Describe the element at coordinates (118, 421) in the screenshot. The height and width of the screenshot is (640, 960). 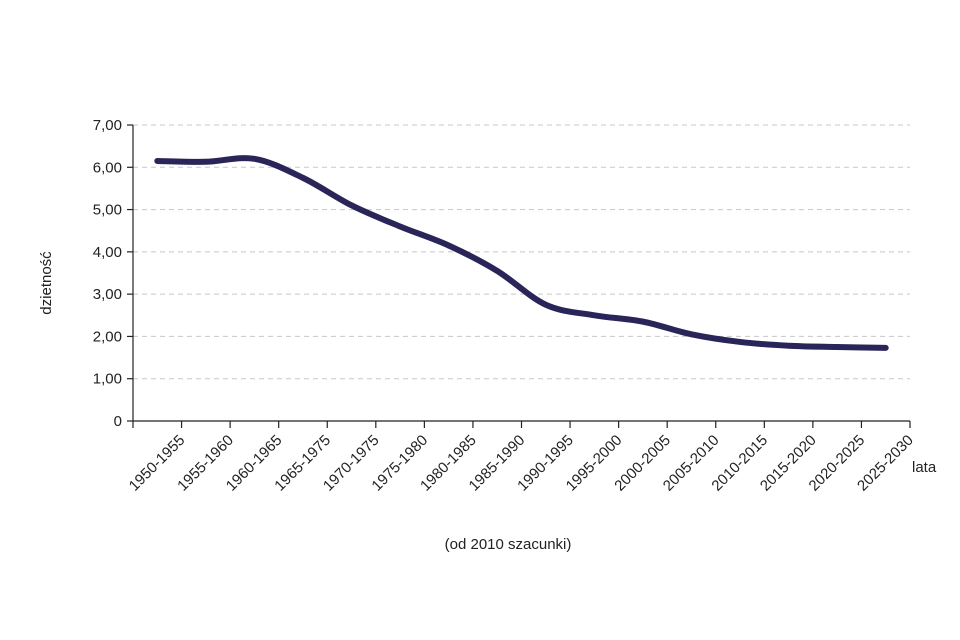
I see `y-tick-label: 0` at that location.